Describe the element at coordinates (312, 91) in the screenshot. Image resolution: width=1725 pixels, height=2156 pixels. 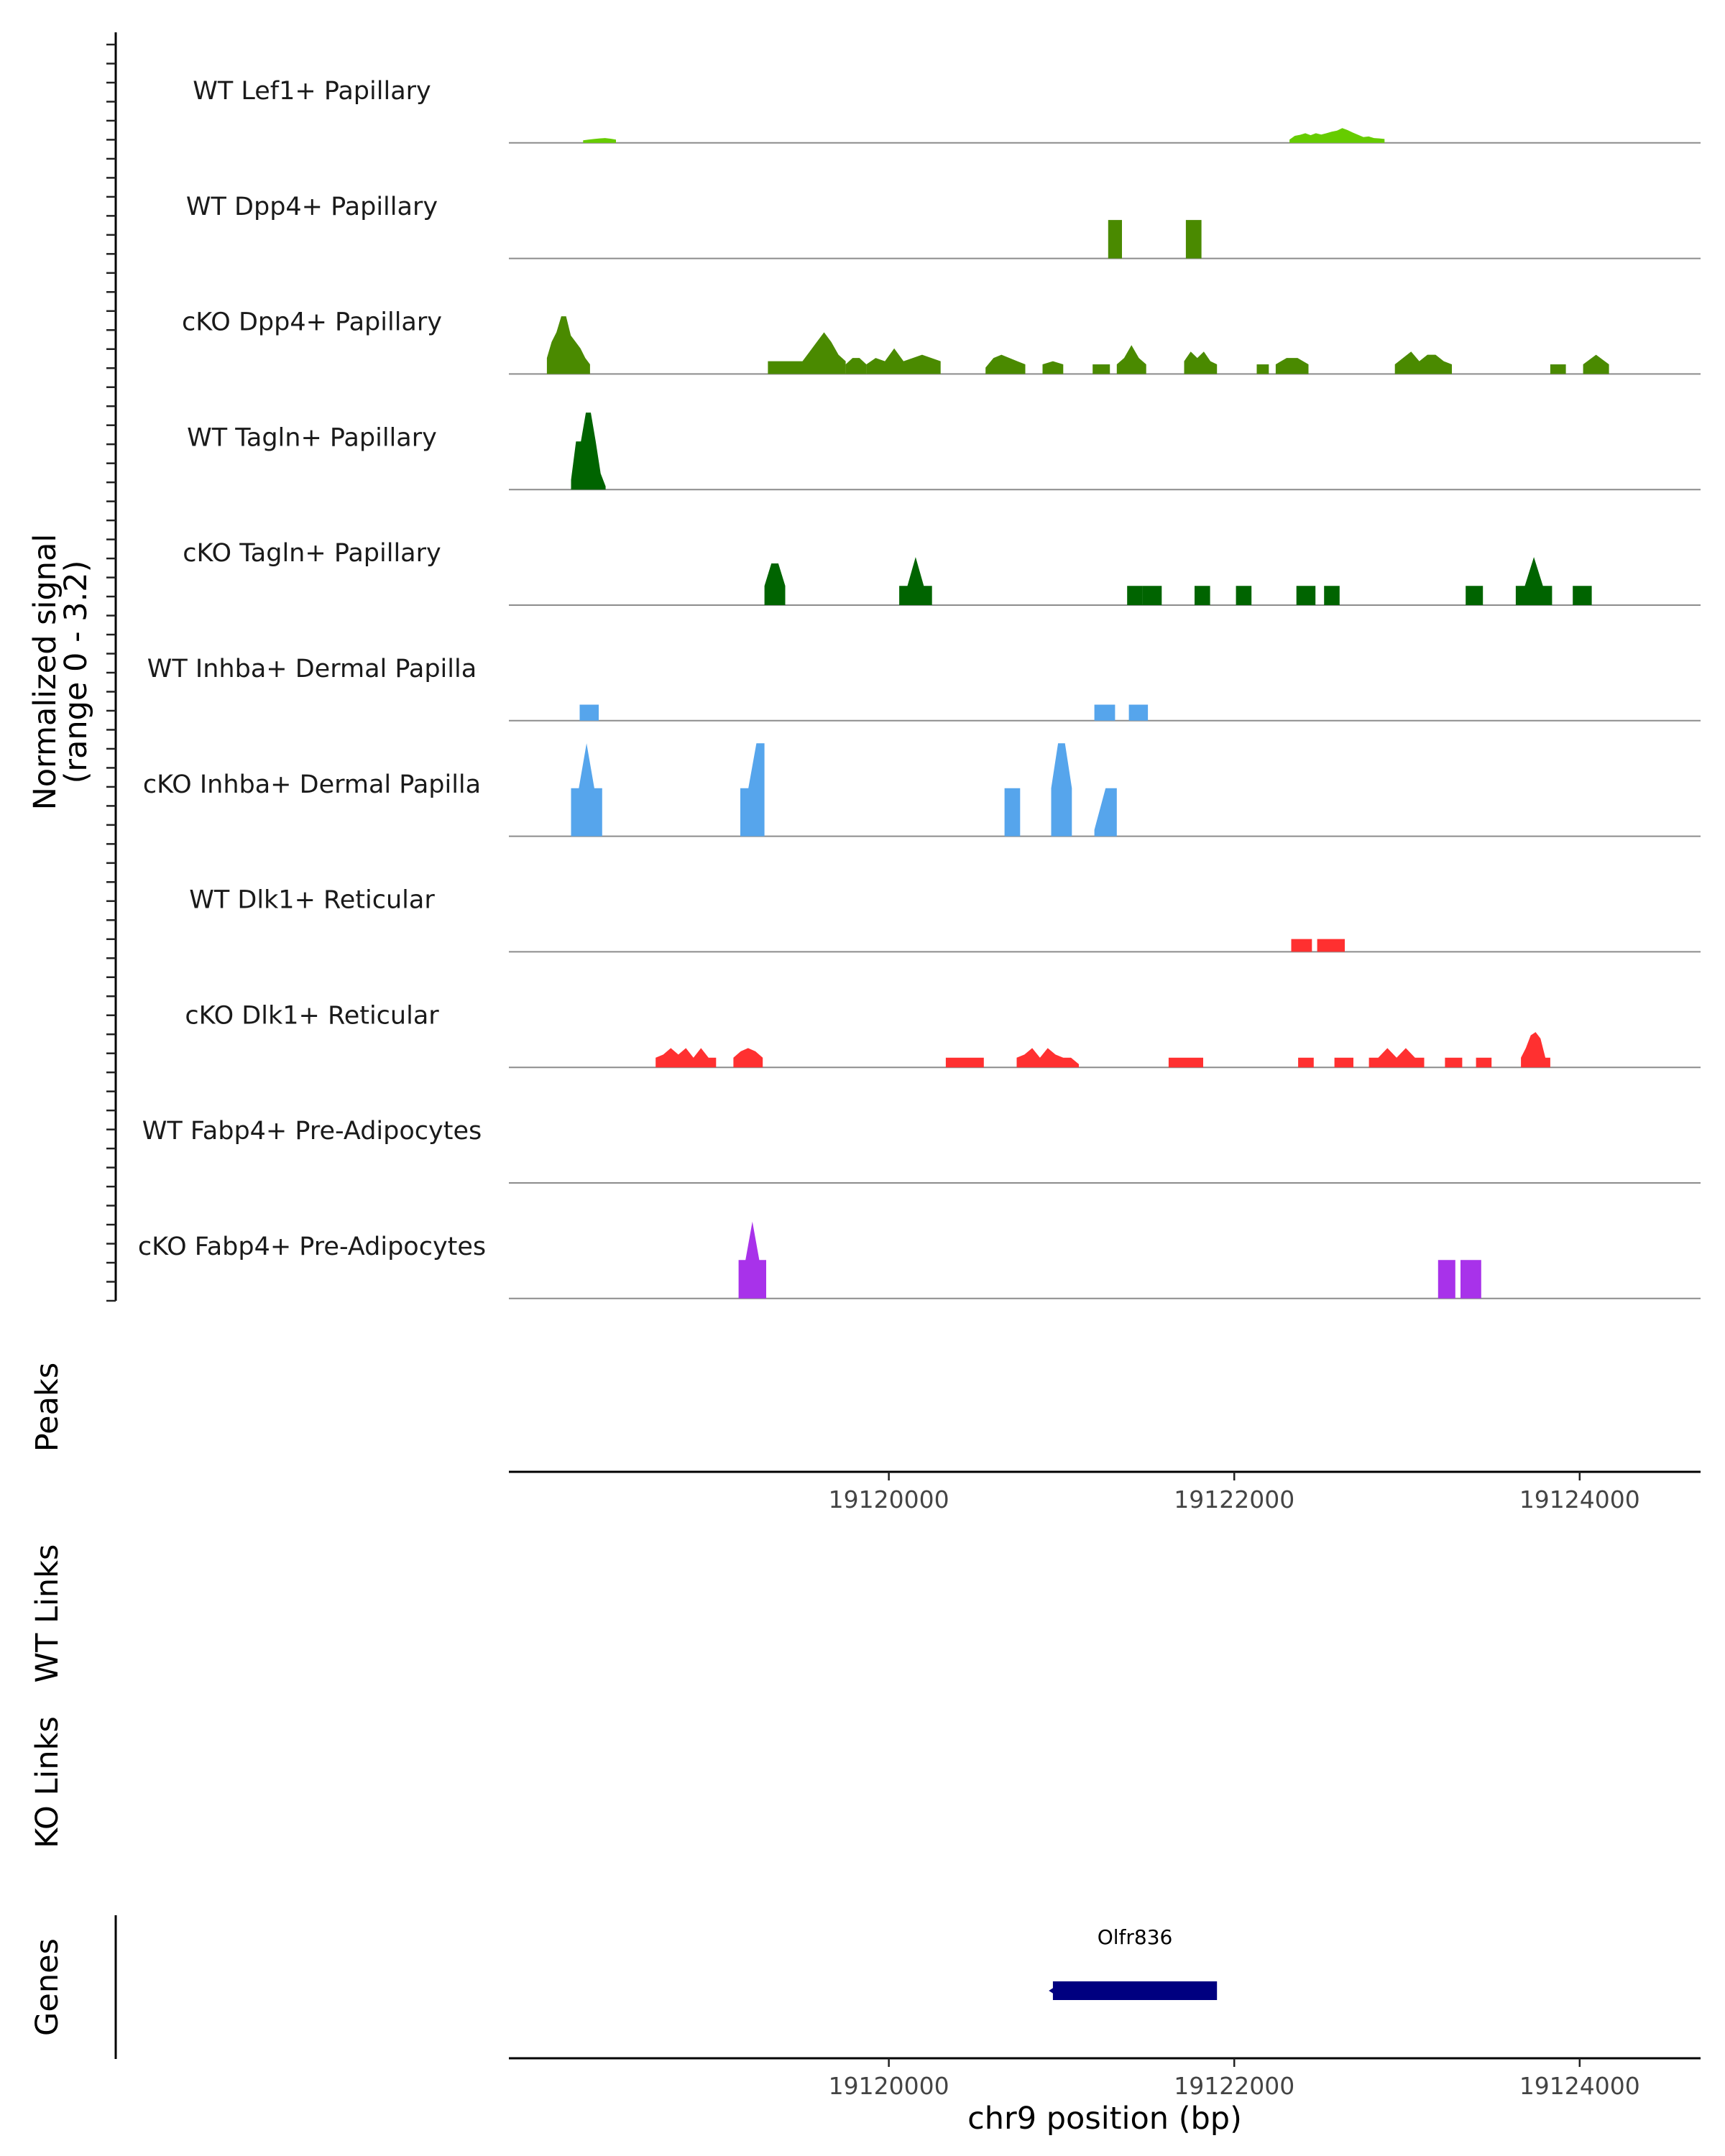
I see `track-label: WT Lef1+ Papillary` at that location.